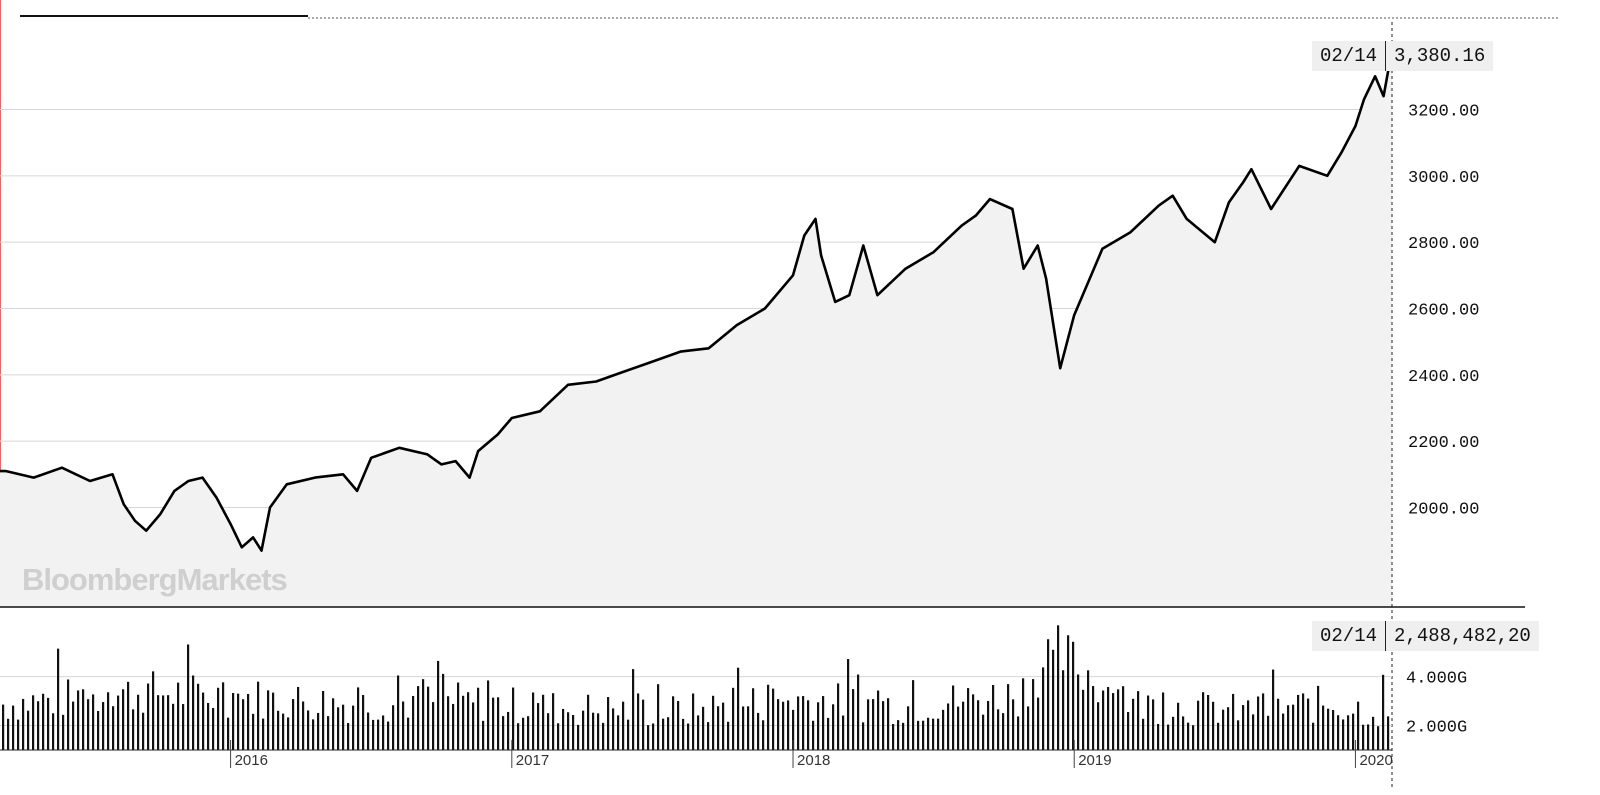  Describe the element at coordinates (1443, 311) in the screenshot. I see `price-y-tick-label: 2600.00` at that location.